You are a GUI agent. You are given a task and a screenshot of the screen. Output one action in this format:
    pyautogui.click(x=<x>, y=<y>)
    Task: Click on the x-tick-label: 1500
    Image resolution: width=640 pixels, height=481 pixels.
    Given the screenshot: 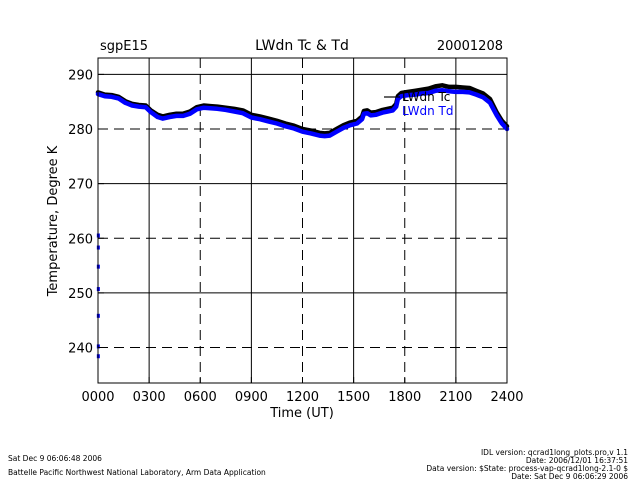 What is the action you would take?
    pyautogui.click(x=353, y=397)
    